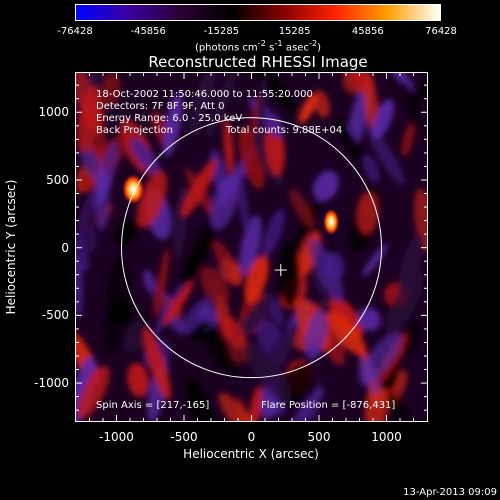  What do you see at coordinates (148, 31) in the screenshot?
I see `colorbar-tick-label: -45856` at bounding box center [148, 31].